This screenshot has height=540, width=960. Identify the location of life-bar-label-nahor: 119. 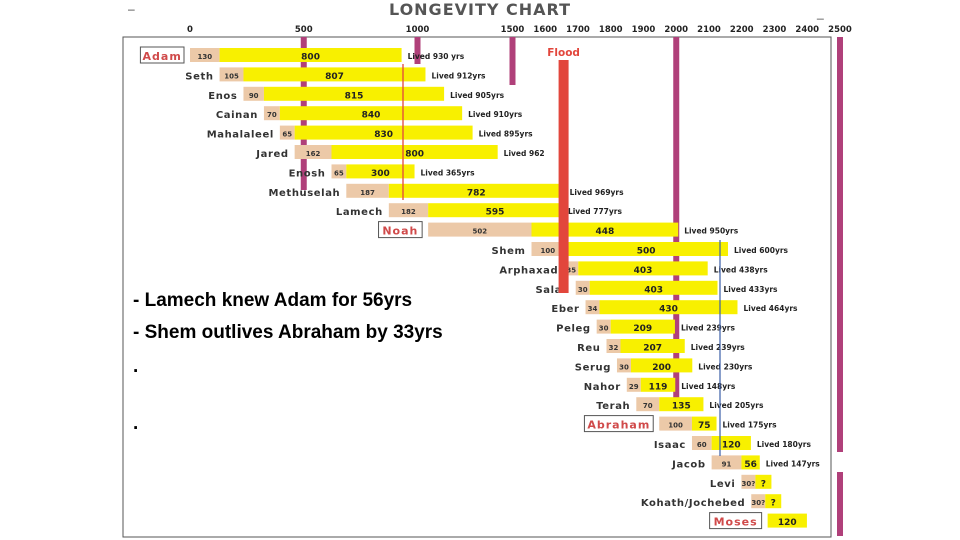
(658, 387).